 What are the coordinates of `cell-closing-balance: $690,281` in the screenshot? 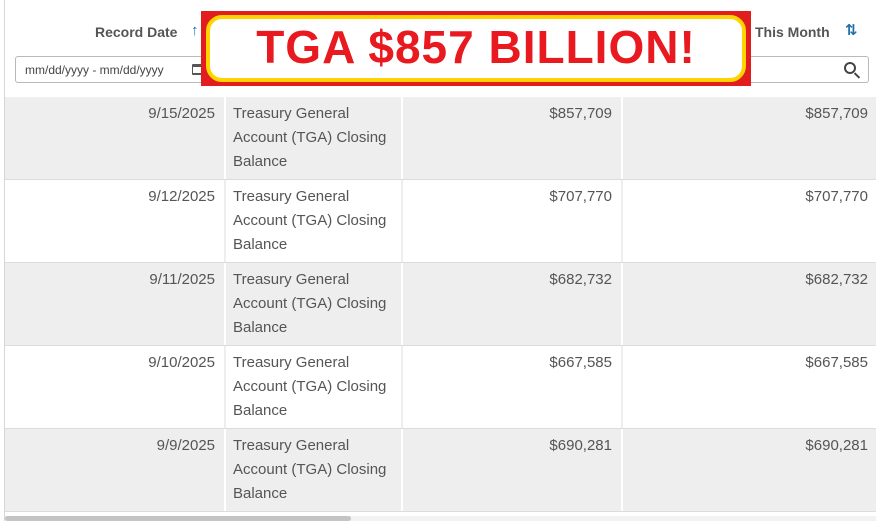 It's located at (580, 445).